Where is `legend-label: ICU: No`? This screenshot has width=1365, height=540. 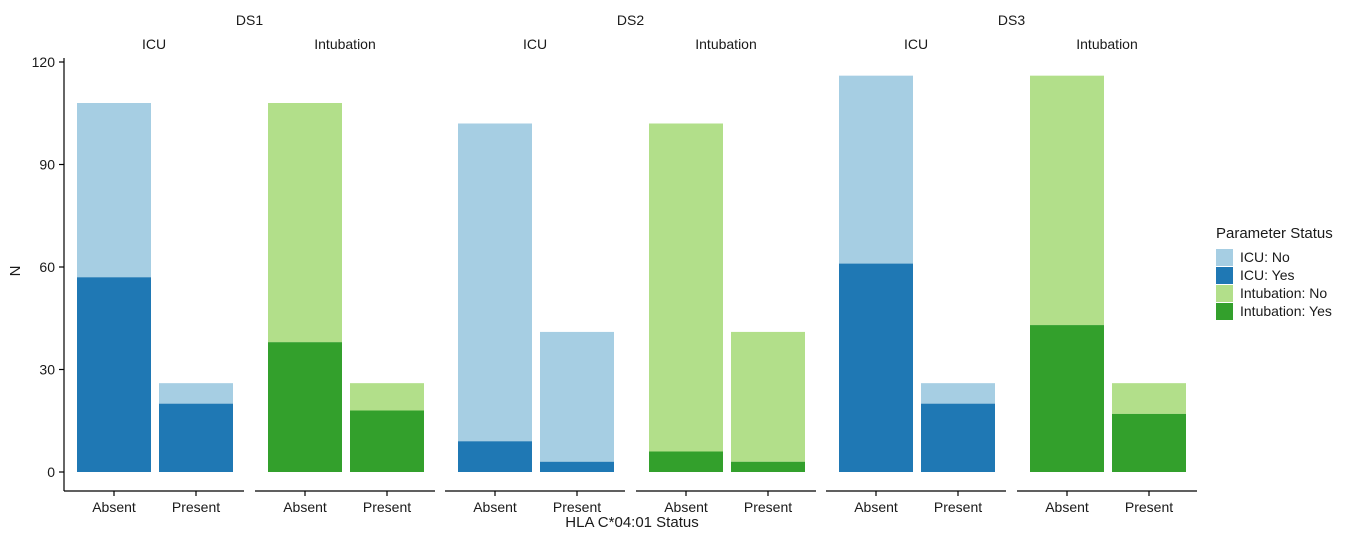
legend-label: ICU: No is located at coordinates (1265, 257).